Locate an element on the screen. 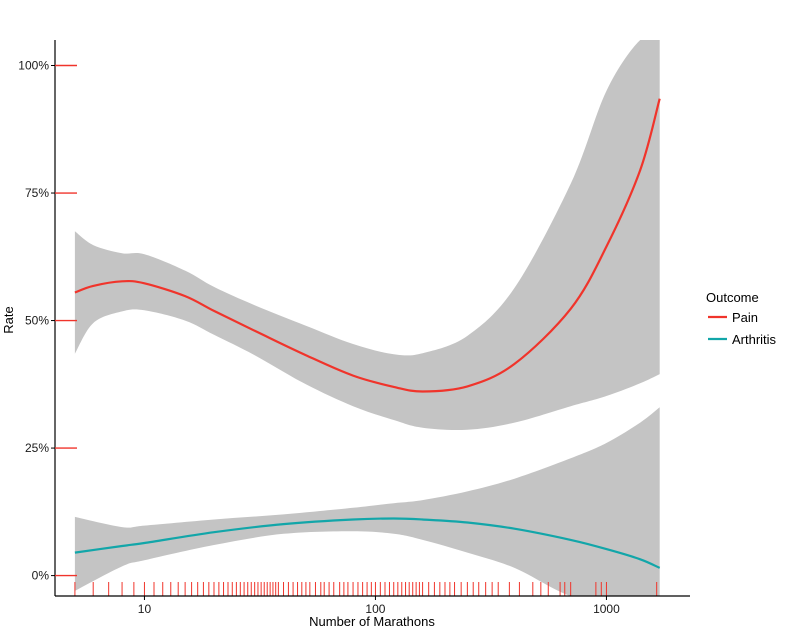 This screenshot has height=638, width=800. y-ticks: 0% 25% 50% 75% 100% is located at coordinates (47, 321).